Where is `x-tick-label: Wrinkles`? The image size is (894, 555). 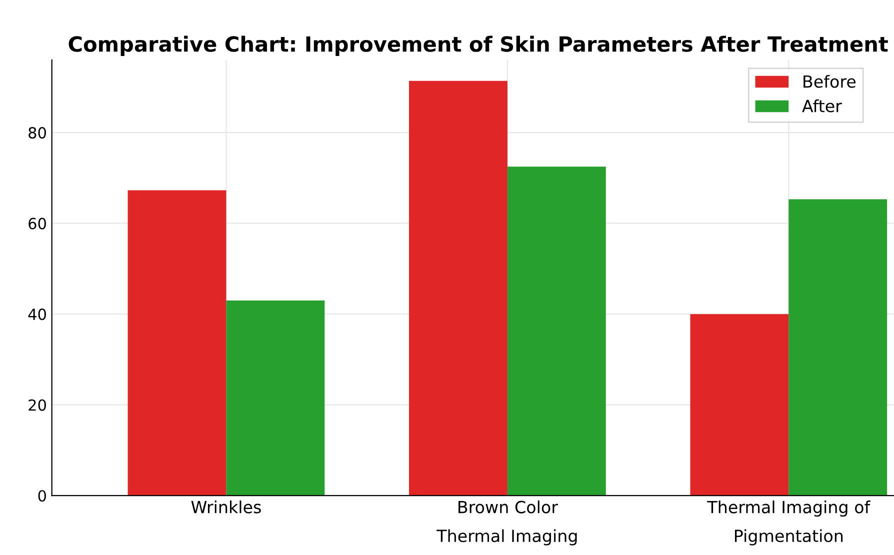
x-tick-label: Wrinkles is located at coordinates (226, 507).